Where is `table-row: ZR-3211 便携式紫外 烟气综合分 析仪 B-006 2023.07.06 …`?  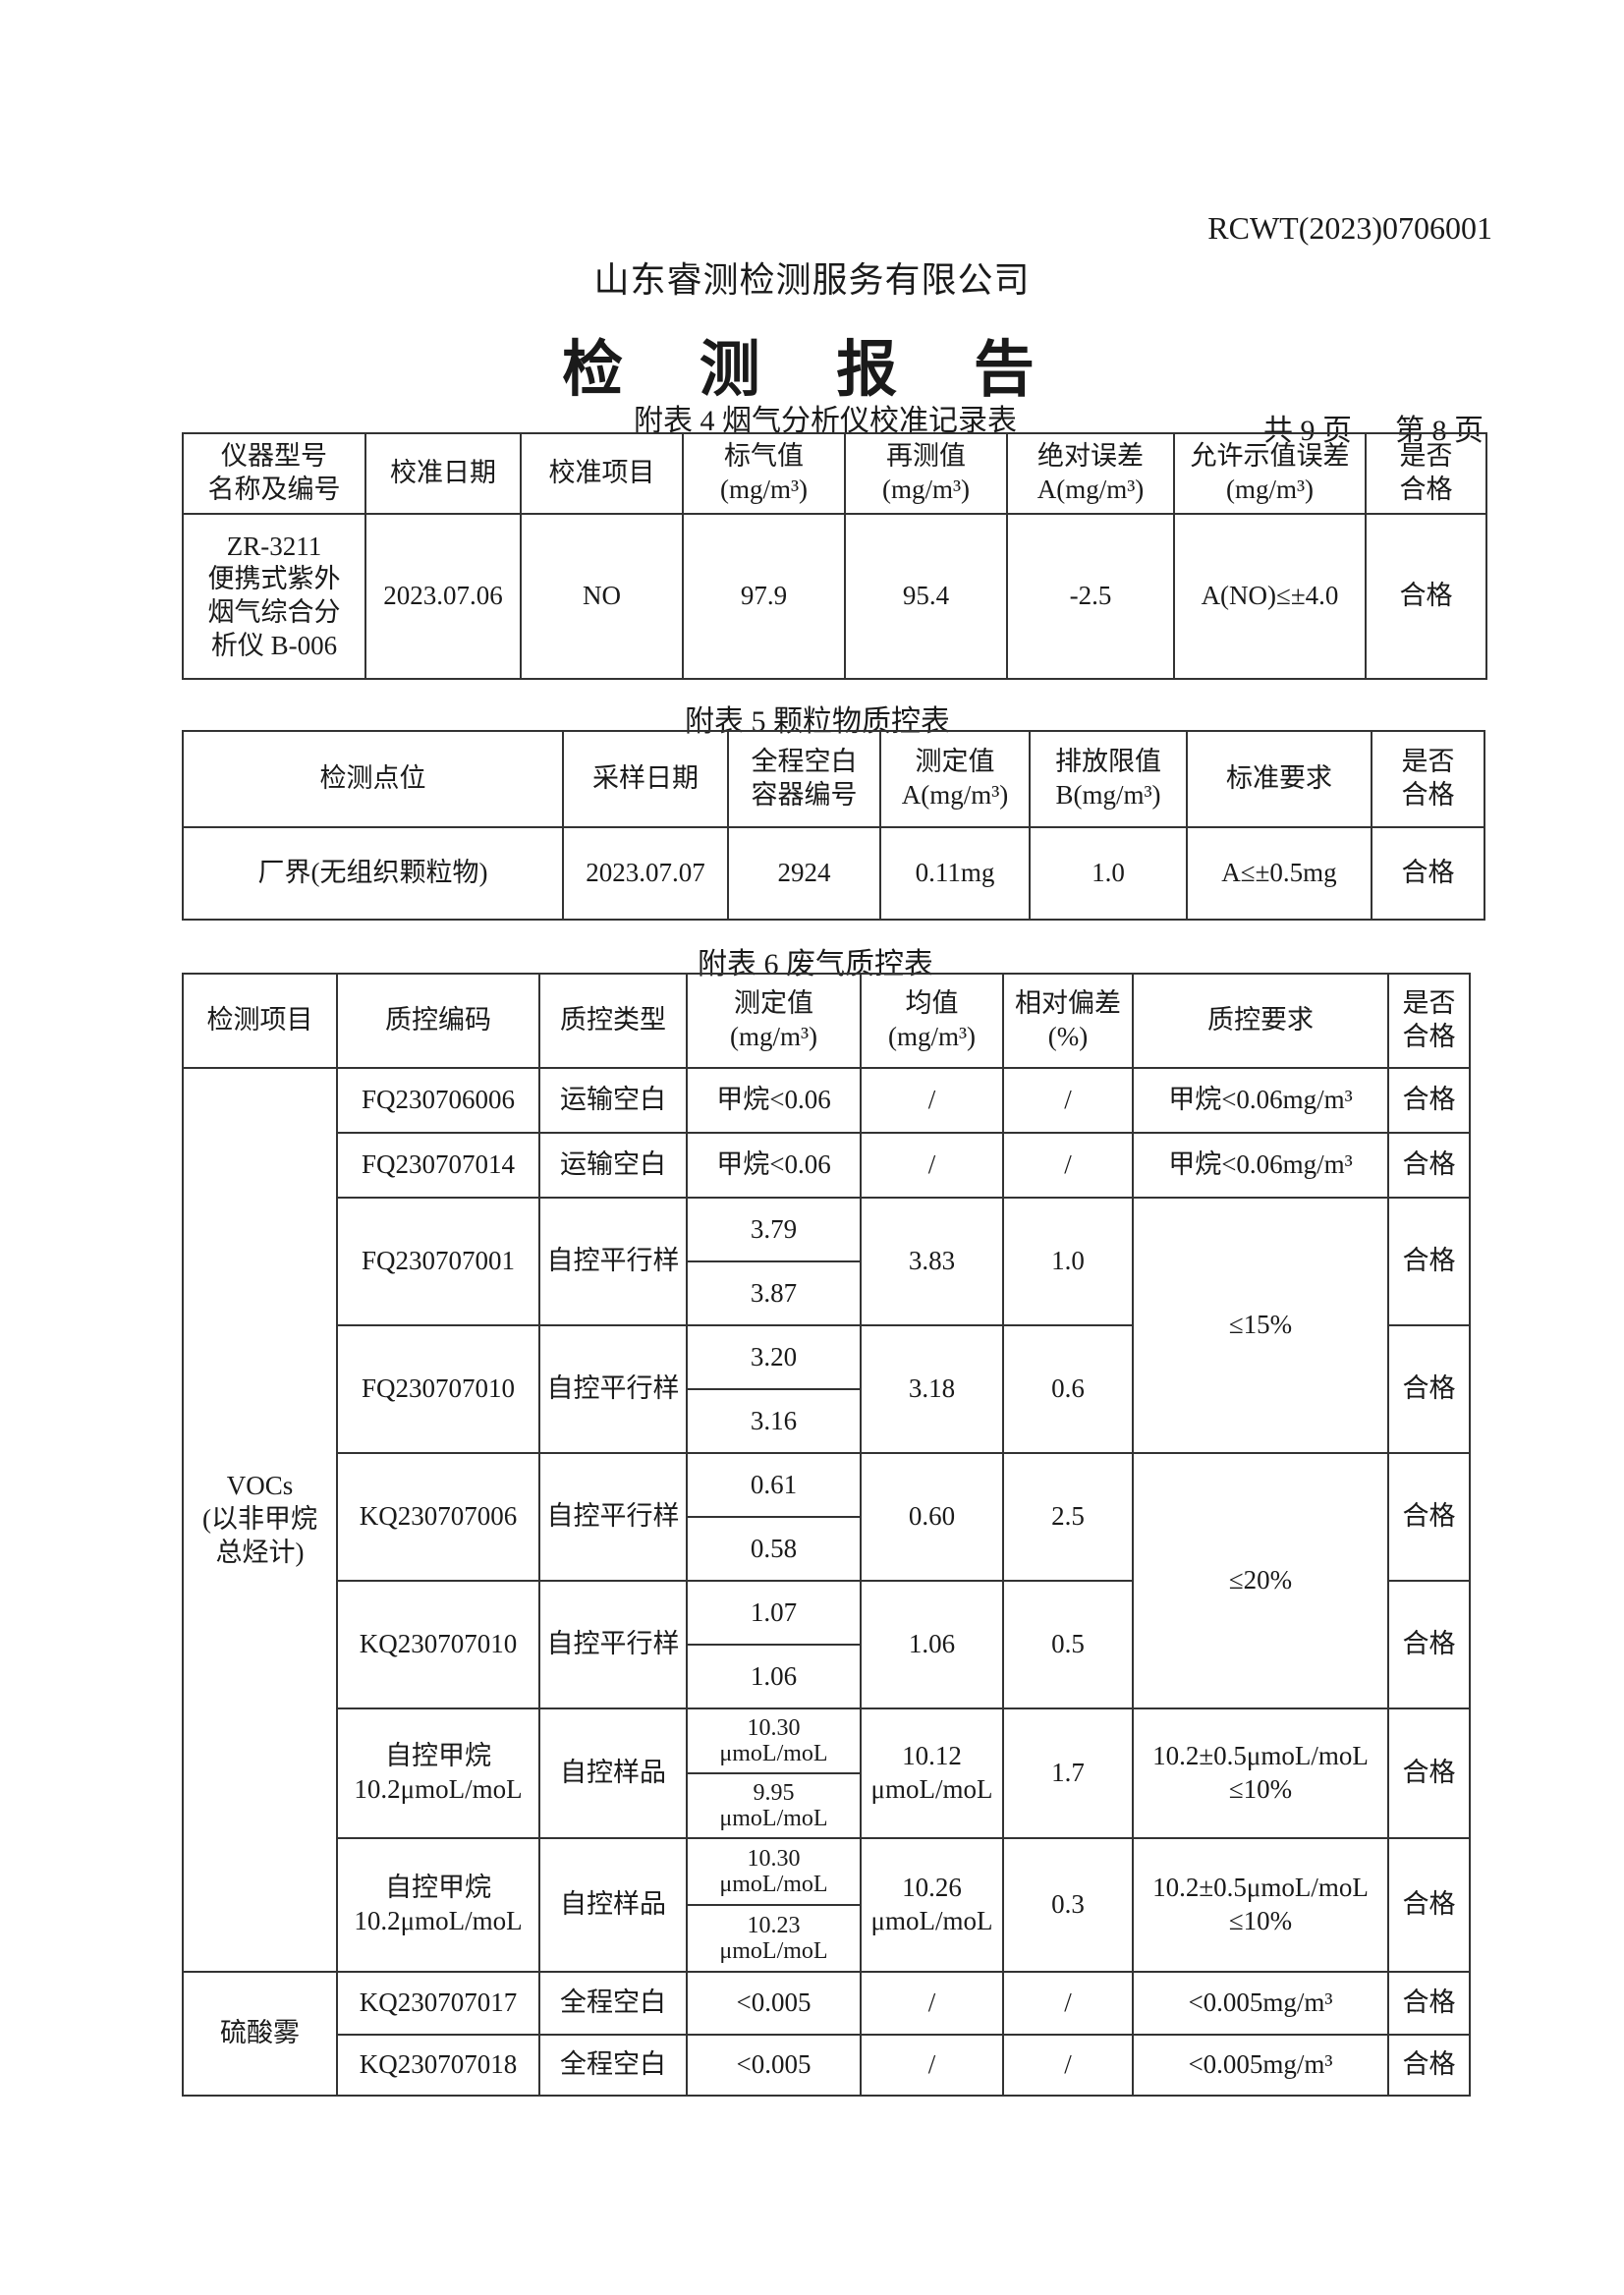
table-row: ZR-3211 便携式紫外 烟气综合分 析仪 B-006 2023.07.06 … is located at coordinates (834, 597).